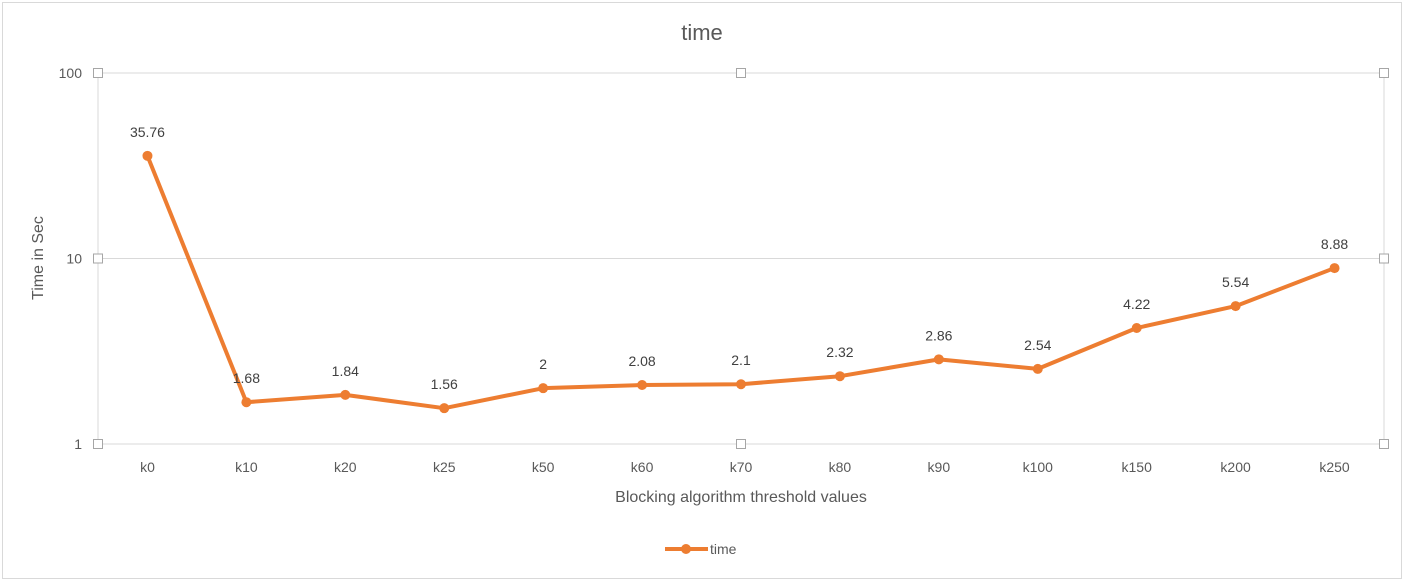  Describe the element at coordinates (741, 360) in the screenshot. I see `data-label-k70: 2.1` at that location.